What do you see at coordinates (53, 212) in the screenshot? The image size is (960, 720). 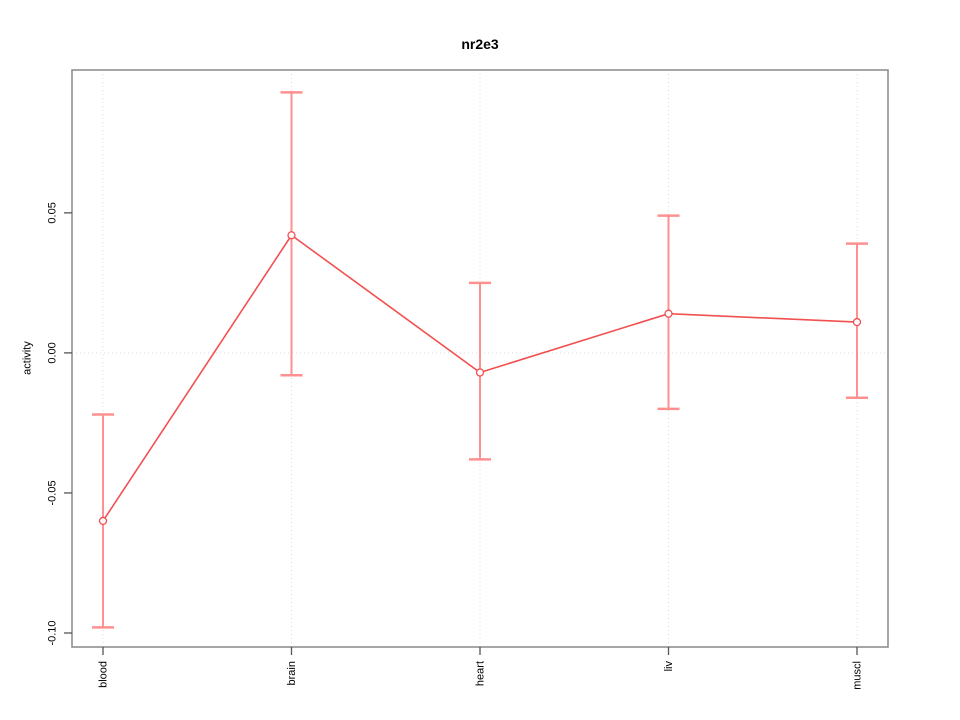 I see `y-tick-label: 0.05` at bounding box center [53, 212].